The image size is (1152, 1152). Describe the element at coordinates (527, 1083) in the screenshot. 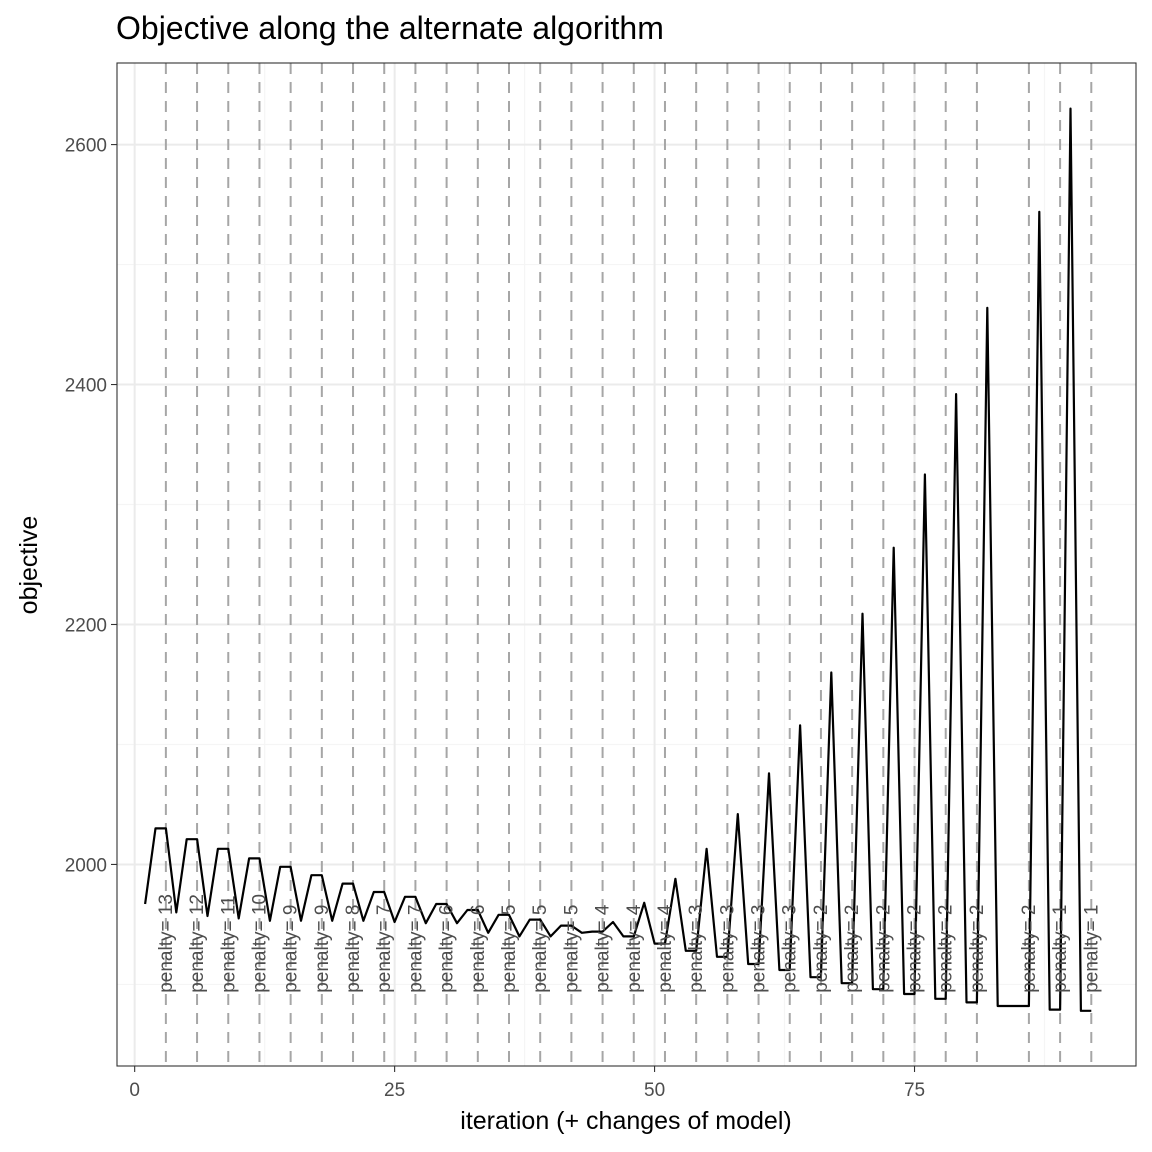

I see `x-axis: 0 25 50 75` at that location.